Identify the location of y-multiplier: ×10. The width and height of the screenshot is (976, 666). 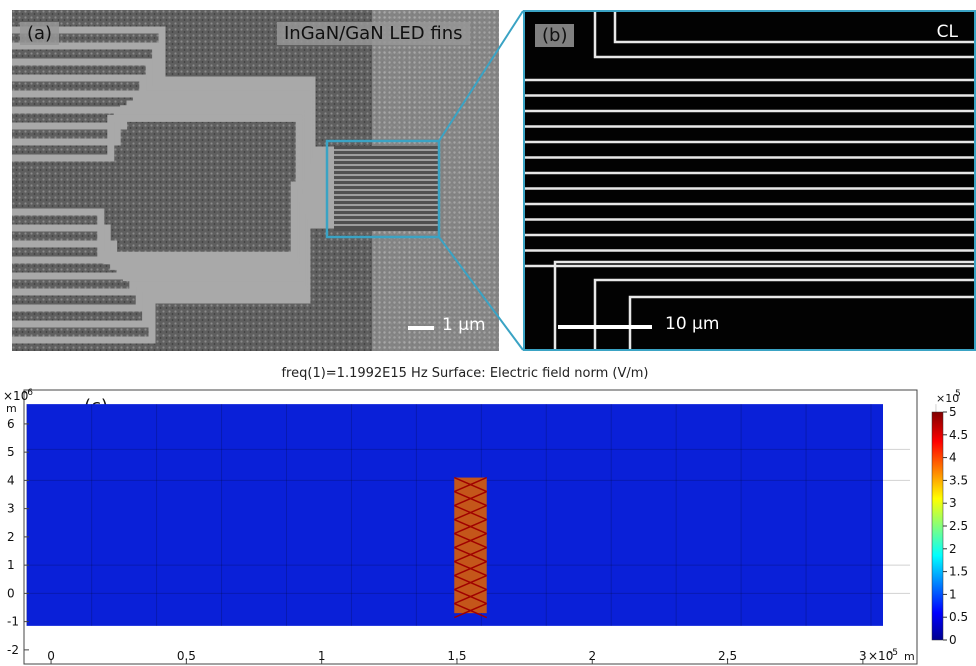
(15, 396).